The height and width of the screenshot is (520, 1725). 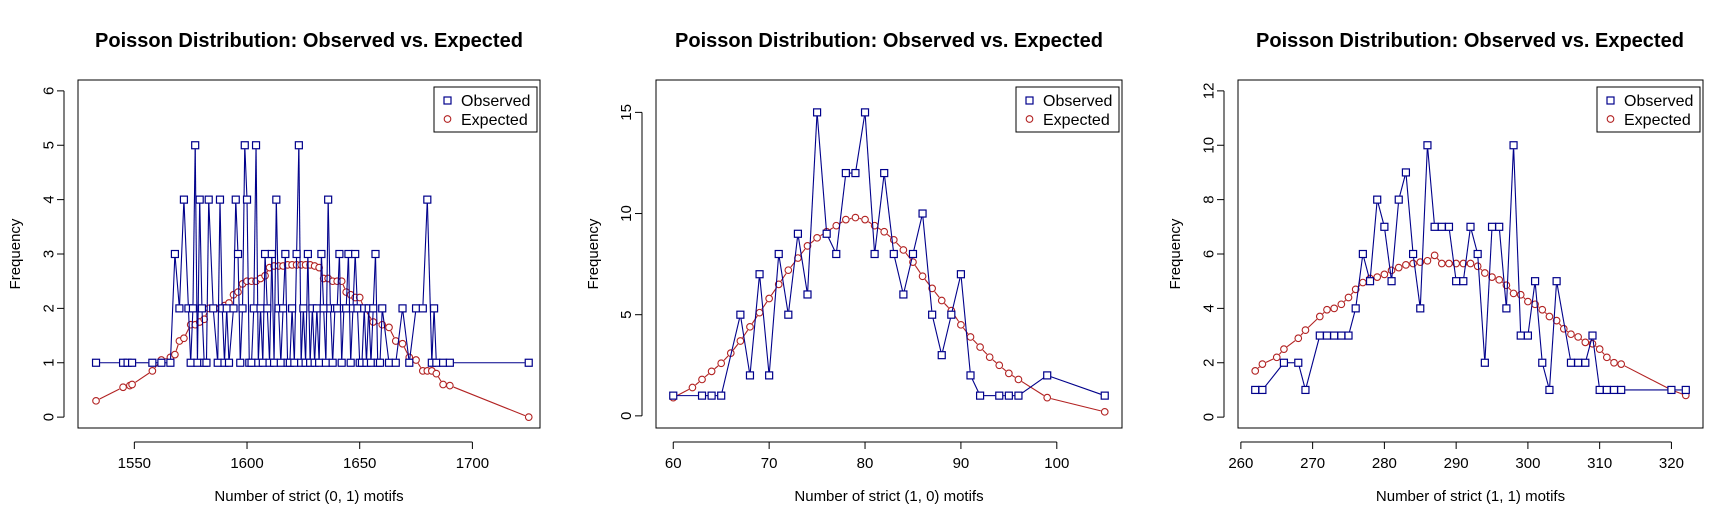 I want to click on x-axis-label: Number of strict (1, 0) motifs, so click(x=888, y=496).